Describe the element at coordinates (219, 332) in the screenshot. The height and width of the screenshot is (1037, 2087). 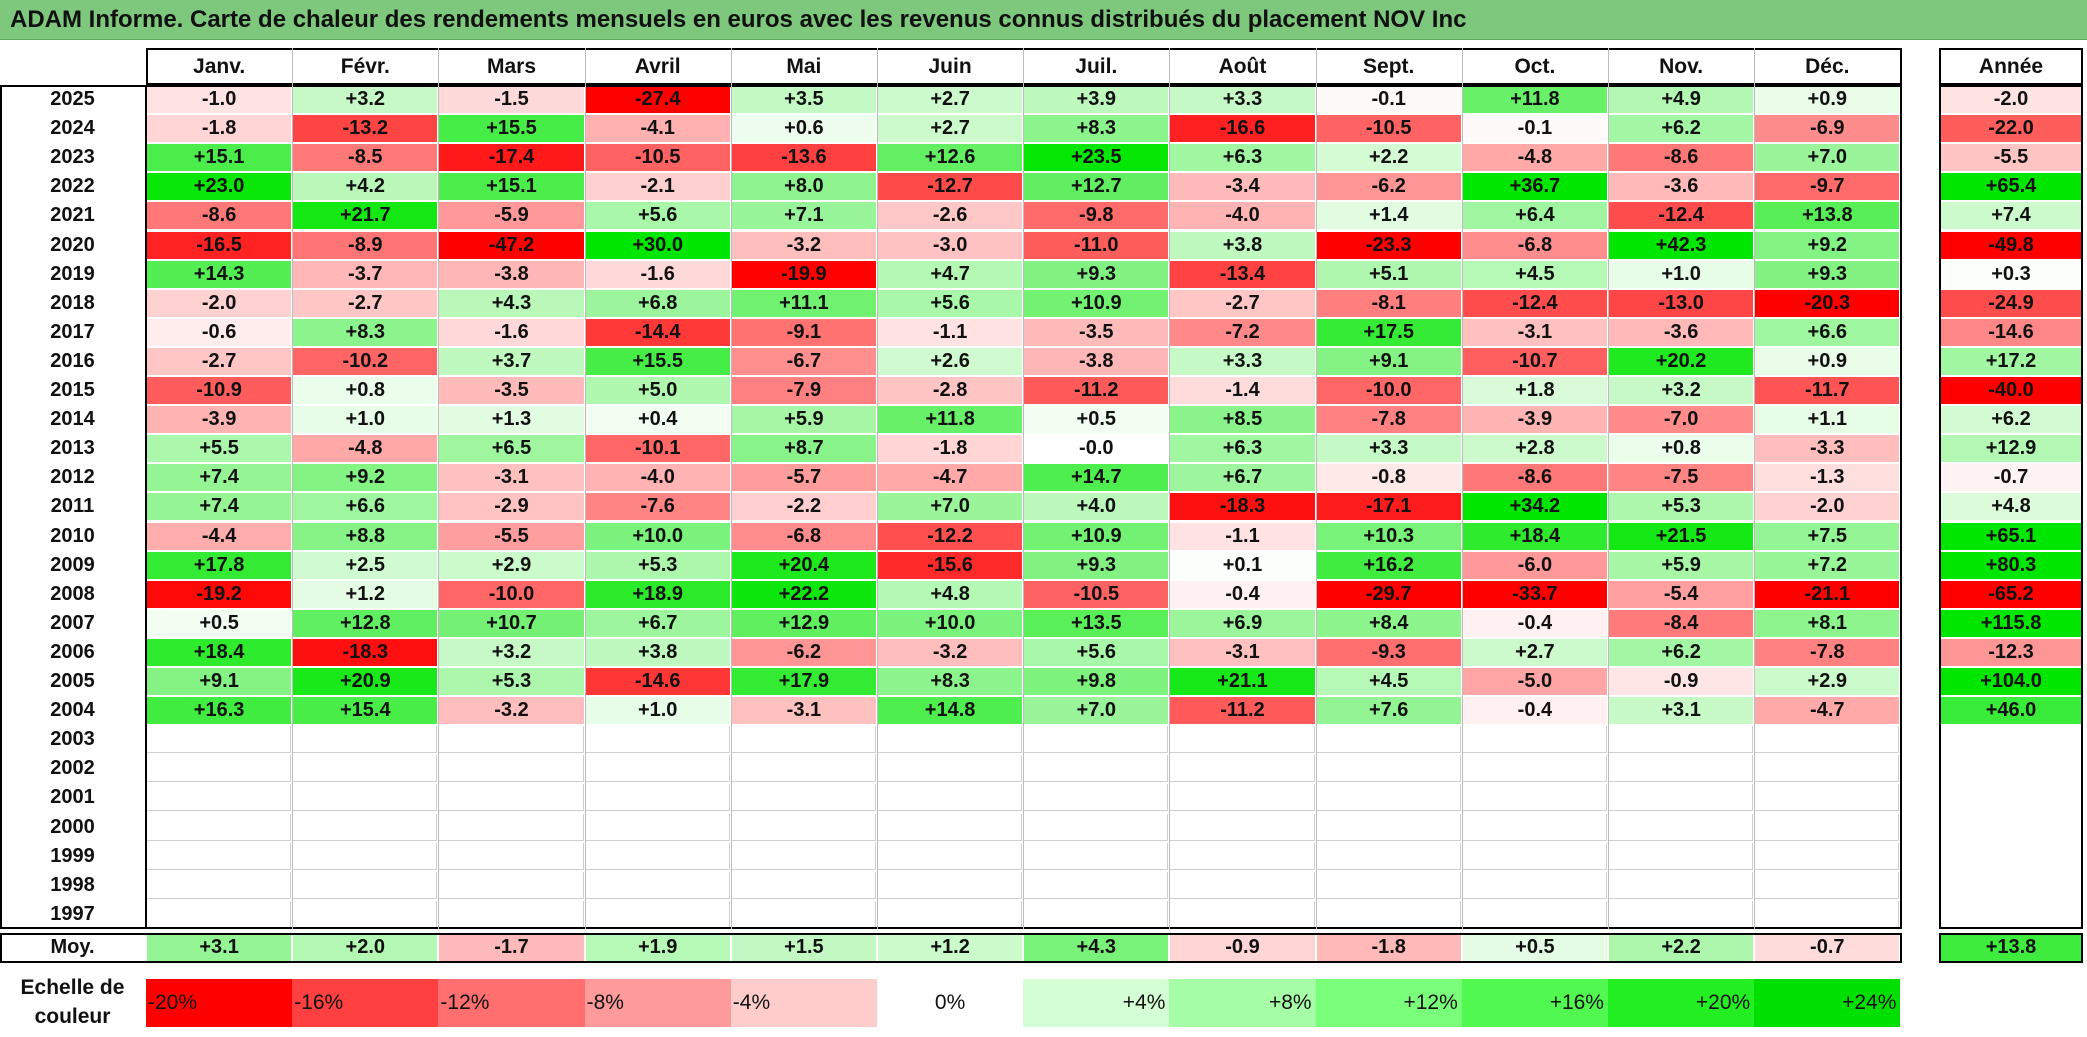
I see `cell-2017-1: -0.6` at that location.